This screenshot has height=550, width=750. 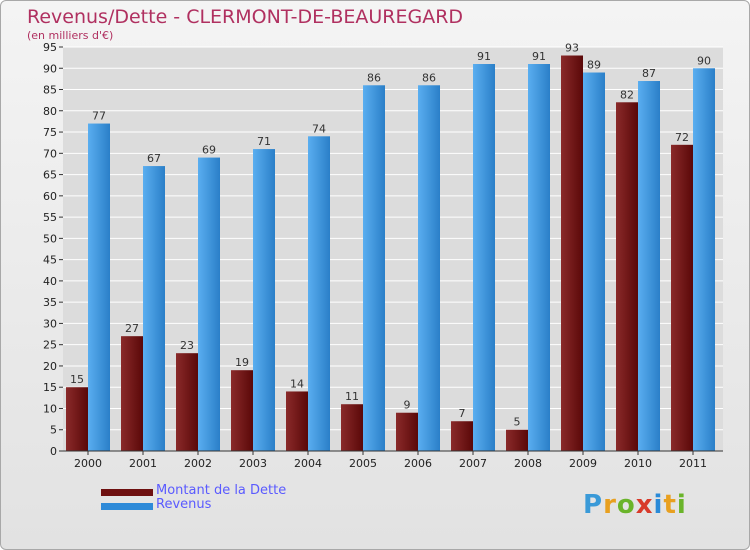 I want to click on data-label: 14, so click(x=297, y=383).